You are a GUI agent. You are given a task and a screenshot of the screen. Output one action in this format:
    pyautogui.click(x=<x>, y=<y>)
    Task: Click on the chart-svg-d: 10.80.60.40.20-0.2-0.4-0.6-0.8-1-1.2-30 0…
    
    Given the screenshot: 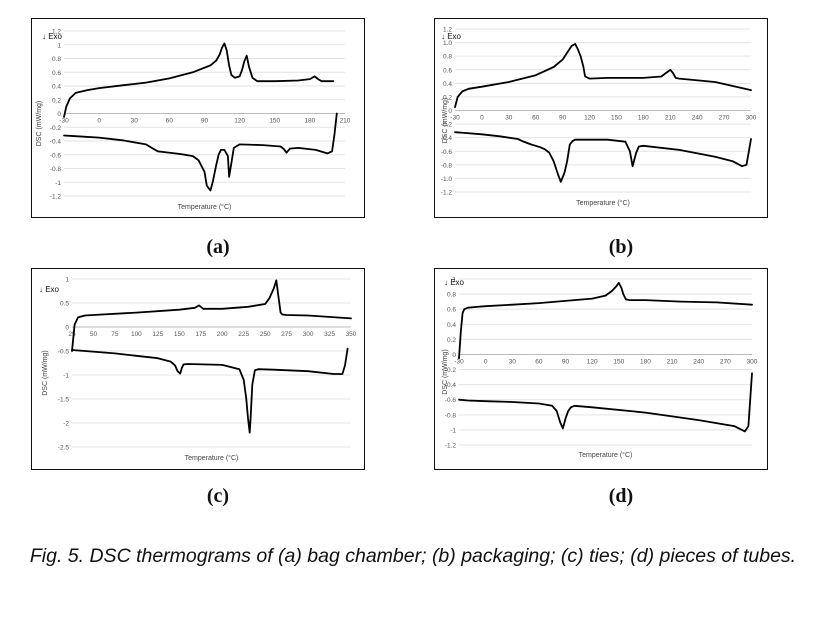 What is the action you would take?
    pyautogui.click(x=600, y=368)
    